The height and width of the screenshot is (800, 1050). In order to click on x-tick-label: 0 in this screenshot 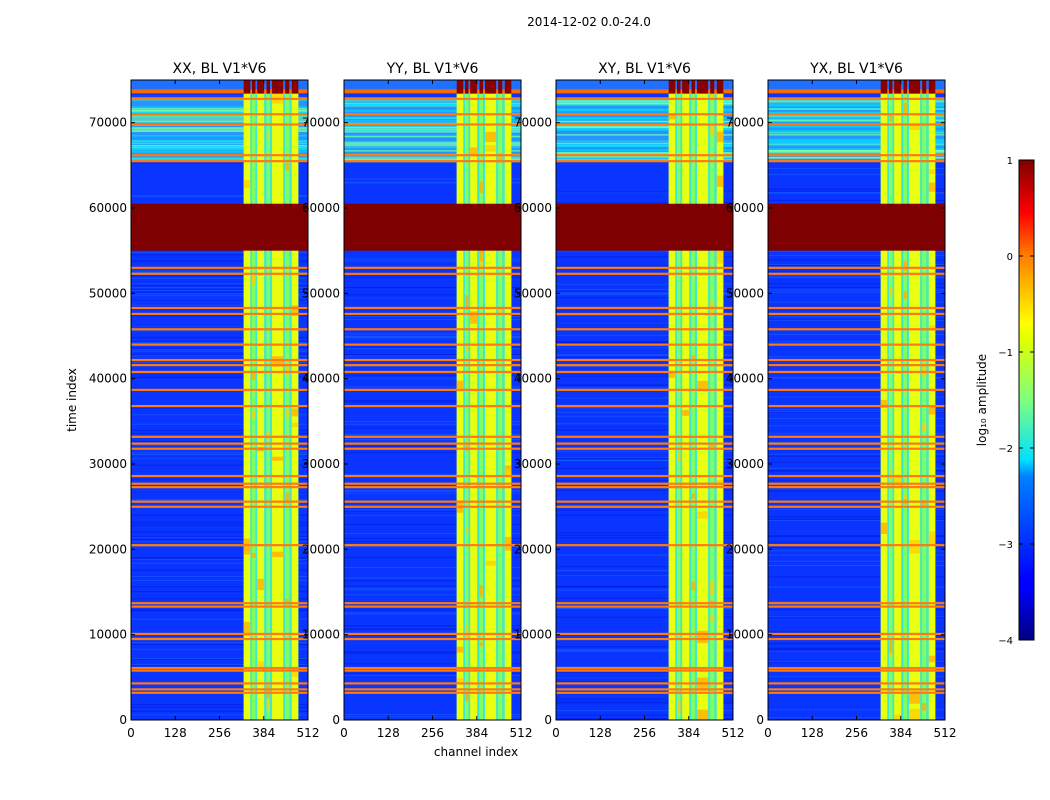, I will do `click(344, 733)`.